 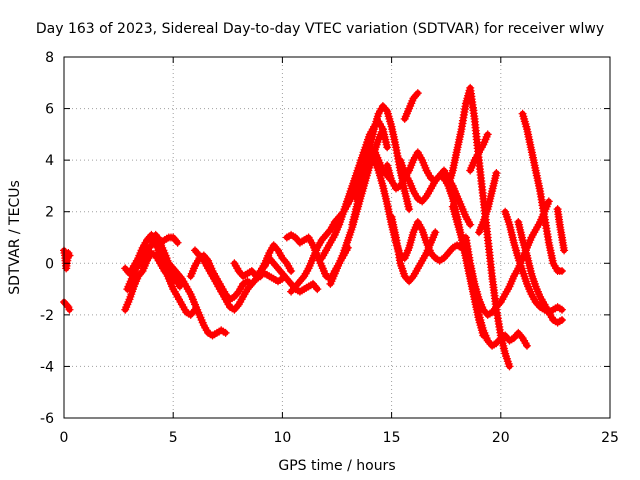 What do you see at coordinates (47, 419) in the screenshot?
I see `y-tick-label: -6` at bounding box center [47, 419].